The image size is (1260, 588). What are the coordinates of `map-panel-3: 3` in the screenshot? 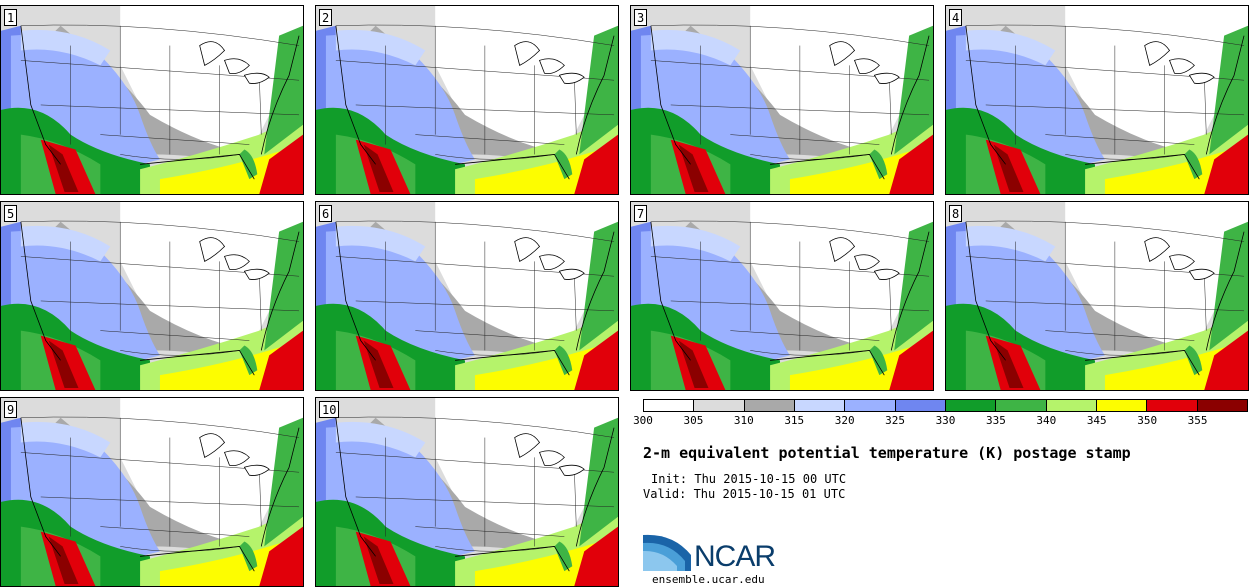 It's located at (782, 100).